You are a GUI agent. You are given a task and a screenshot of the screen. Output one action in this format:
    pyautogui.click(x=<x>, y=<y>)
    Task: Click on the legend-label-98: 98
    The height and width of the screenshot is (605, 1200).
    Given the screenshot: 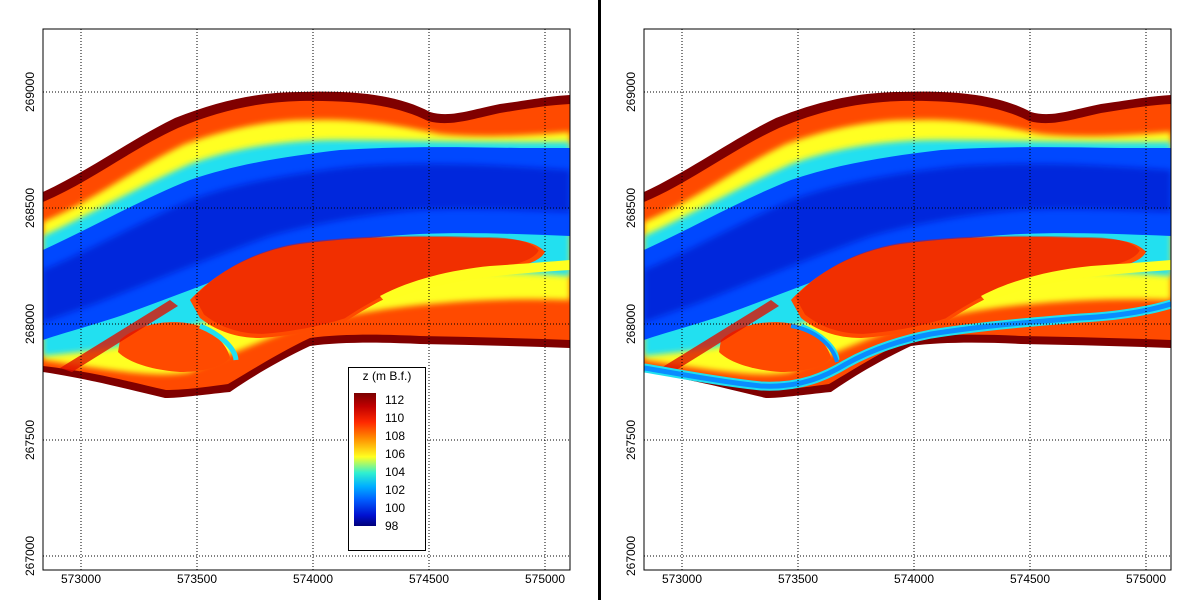 What is the action you would take?
    pyautogui.click(x=392, y=526)
    